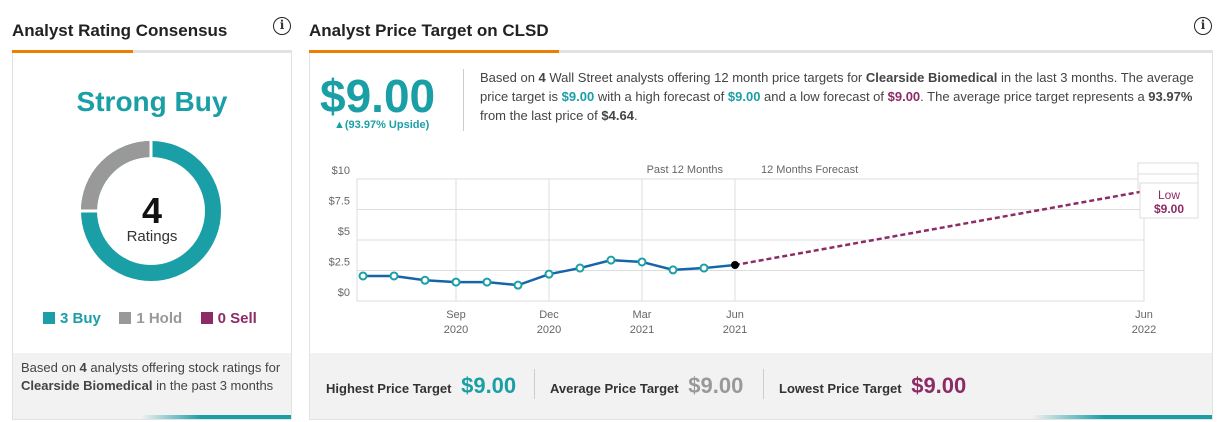  Describe the element at coordinates (152, 101) in the screenshot. I see `consensus-label: Strong Buy` at that location.